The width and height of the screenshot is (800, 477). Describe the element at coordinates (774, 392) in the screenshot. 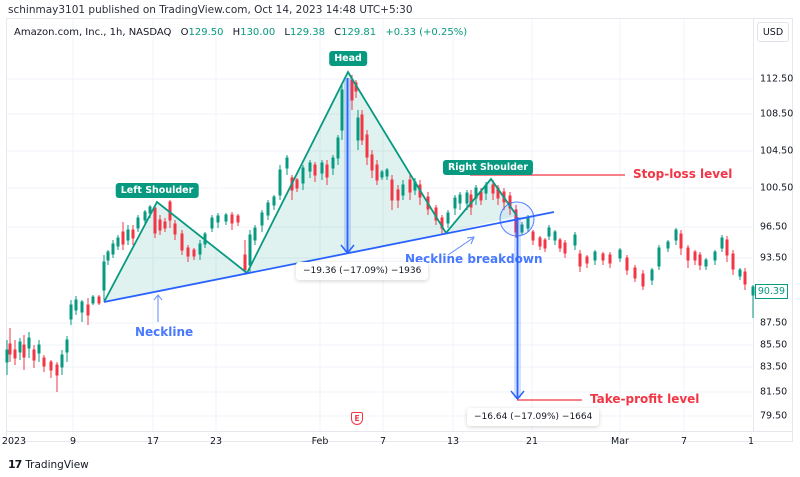

I see `price-tick: 81.50` at that location.